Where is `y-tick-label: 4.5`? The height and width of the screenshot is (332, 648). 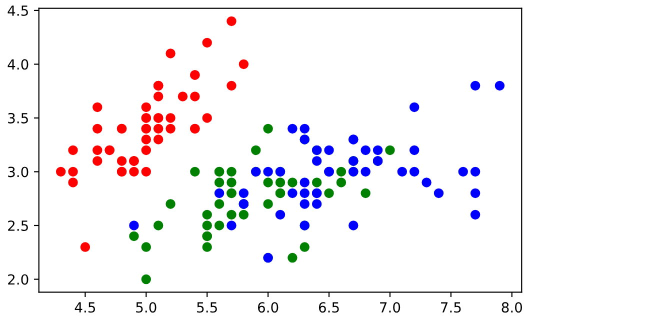
y-tick-label: 4.5 is located at coordinates (18, 11).